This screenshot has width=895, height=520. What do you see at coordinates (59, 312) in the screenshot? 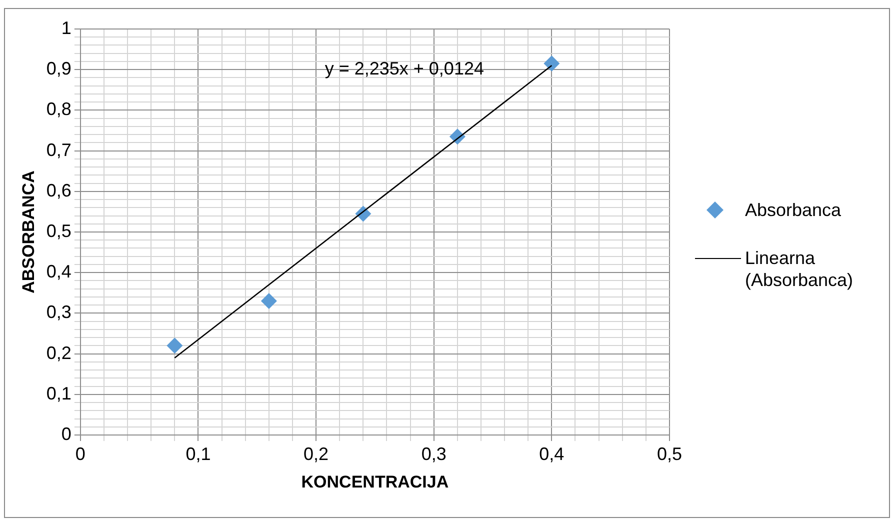
I see `y-tick-label: 0,3` at bounding box center [59, 312].